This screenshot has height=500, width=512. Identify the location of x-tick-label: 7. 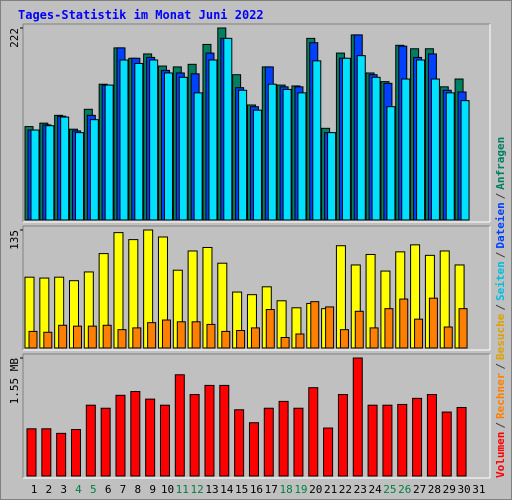
(123, 489).